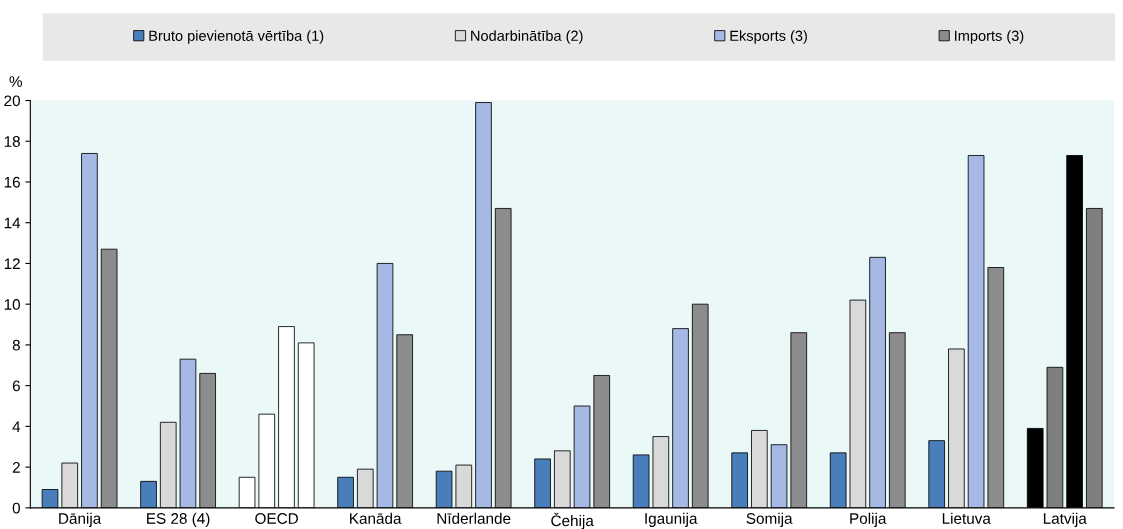  What do you see at coordinates (769, 519) in the screenshot?
I see `x-tick-label: Somija` at bounding box center [769, 519].